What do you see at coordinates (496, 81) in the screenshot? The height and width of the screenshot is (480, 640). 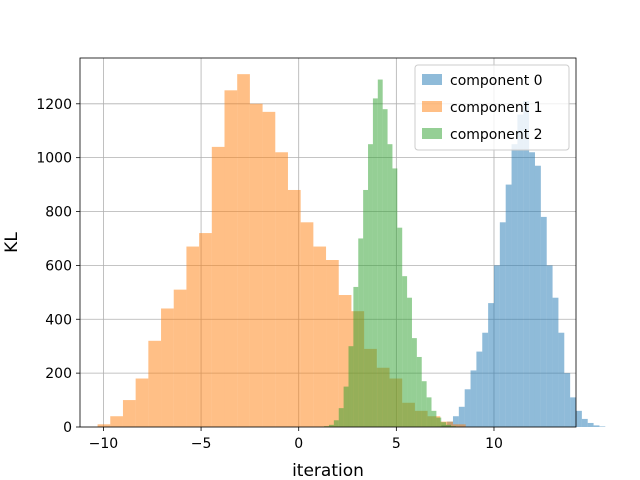 I see `legend-entry-label: component 0` at bounding box center [496, 81].